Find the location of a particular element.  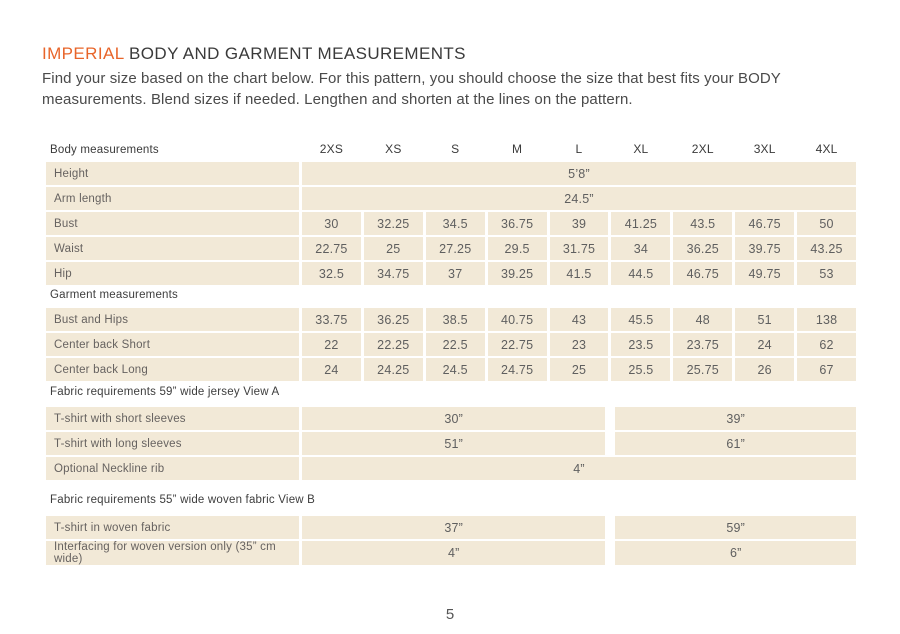

size-value-cell: 67 is located at coordinates (826, 369).